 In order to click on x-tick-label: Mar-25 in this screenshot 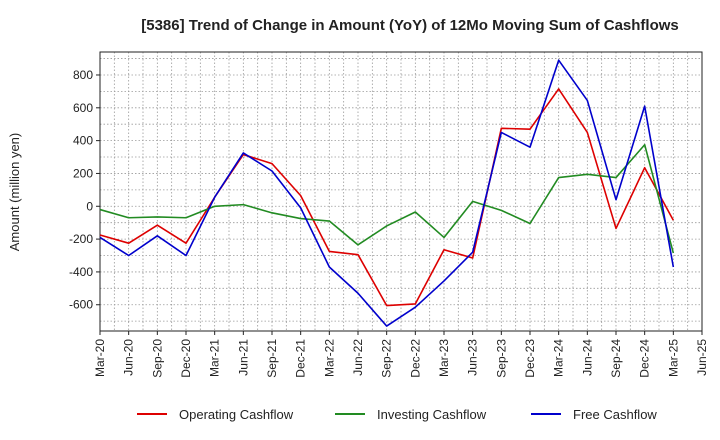, I will do `click(673, 358)`.